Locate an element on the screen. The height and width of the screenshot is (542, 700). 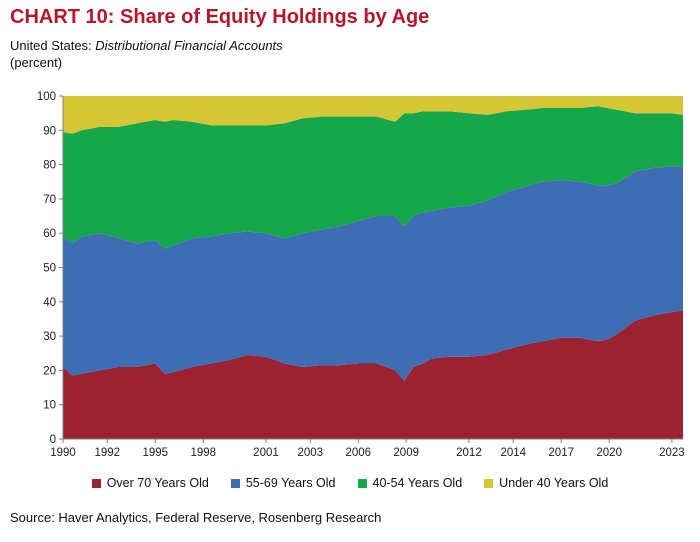
area-series-under-40-years-old is located at coordinates (373, 115).